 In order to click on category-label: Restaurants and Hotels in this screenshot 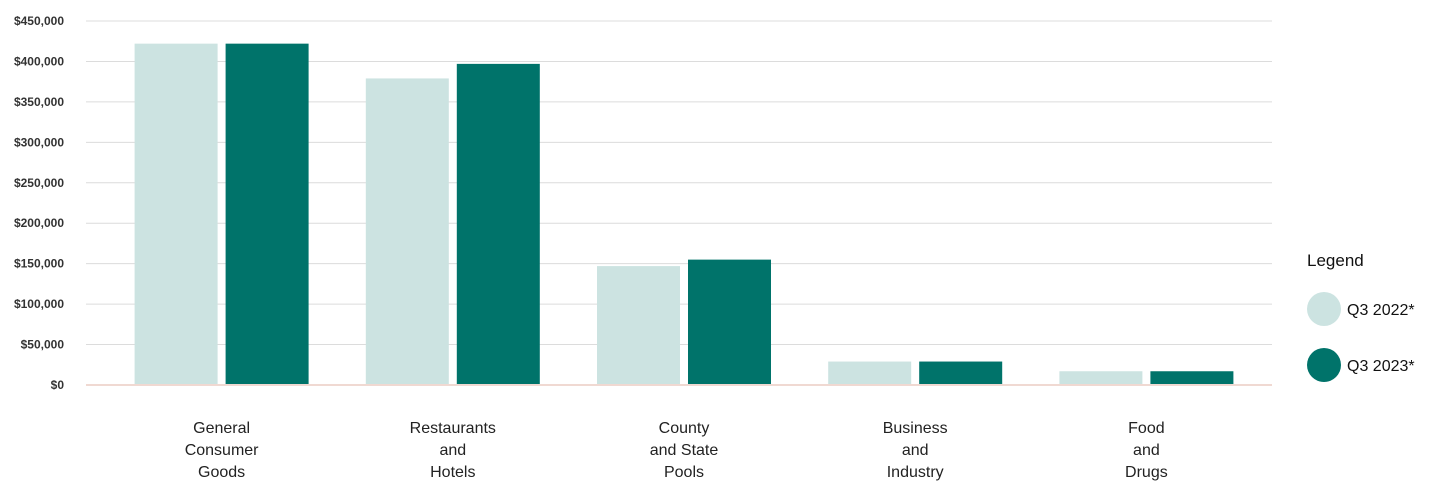, I will do `click(453, 450)`.